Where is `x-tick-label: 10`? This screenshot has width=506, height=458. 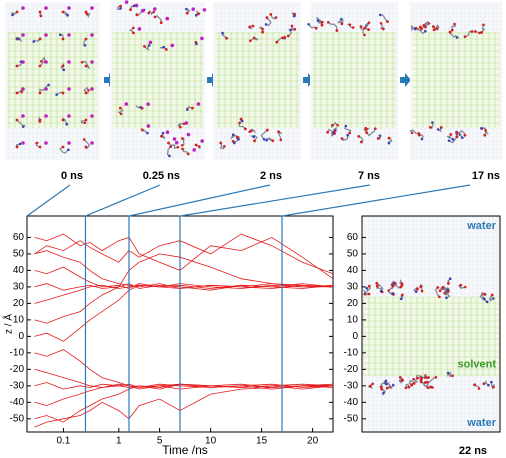
x-tick-label: 10 is located at coordinates (211, 441).